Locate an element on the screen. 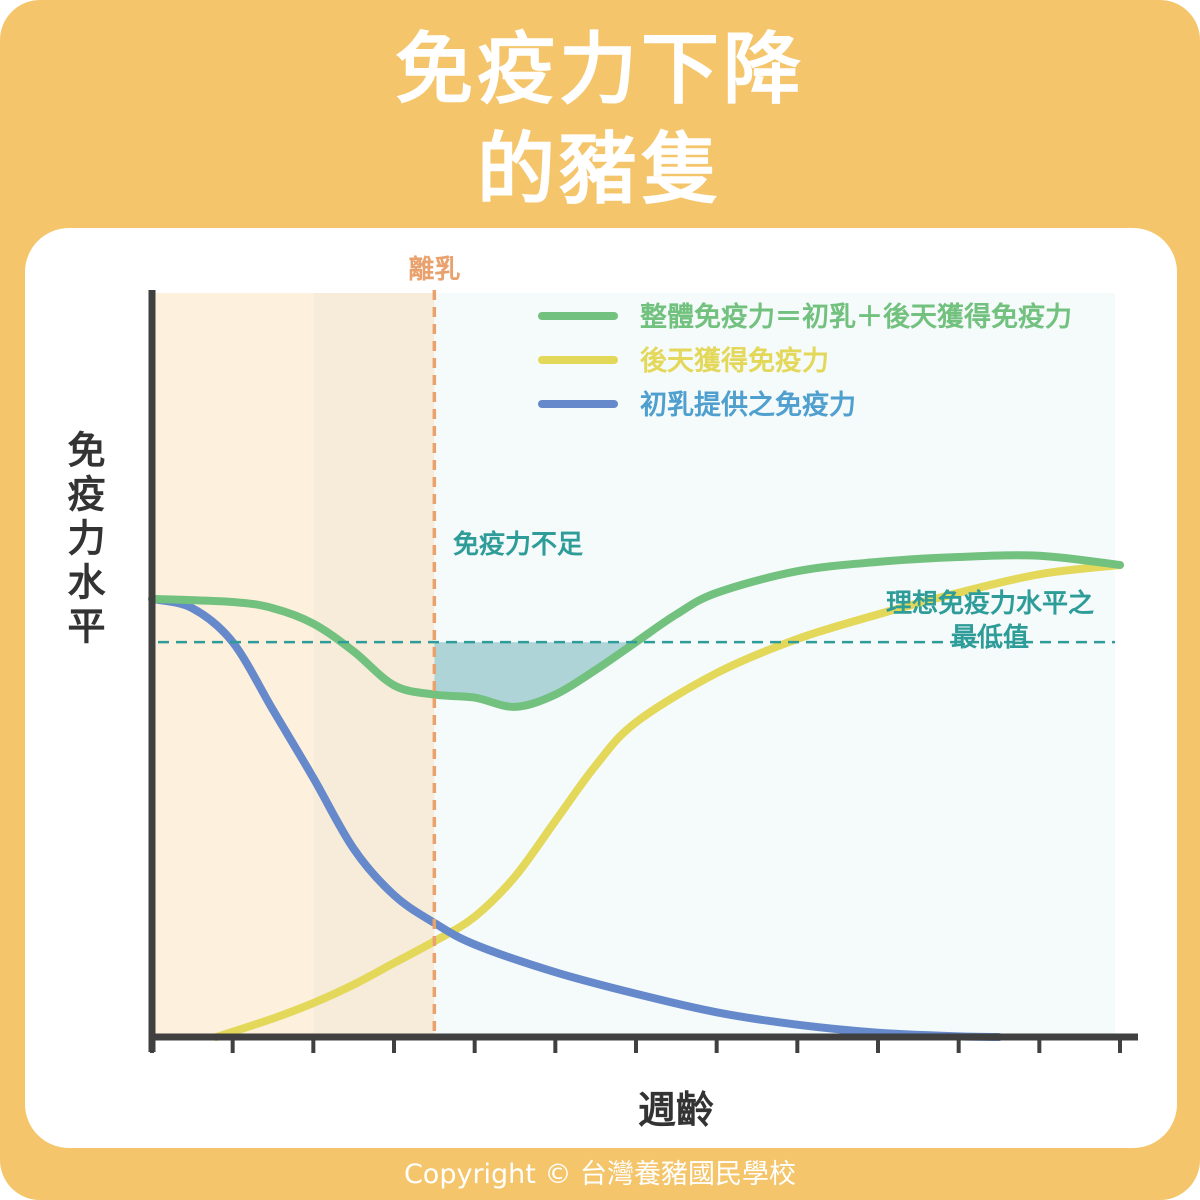 Image resolution: width=1200 pixels, height=1200 pixels. region-early-suckling is located at coordinates (233, 665).